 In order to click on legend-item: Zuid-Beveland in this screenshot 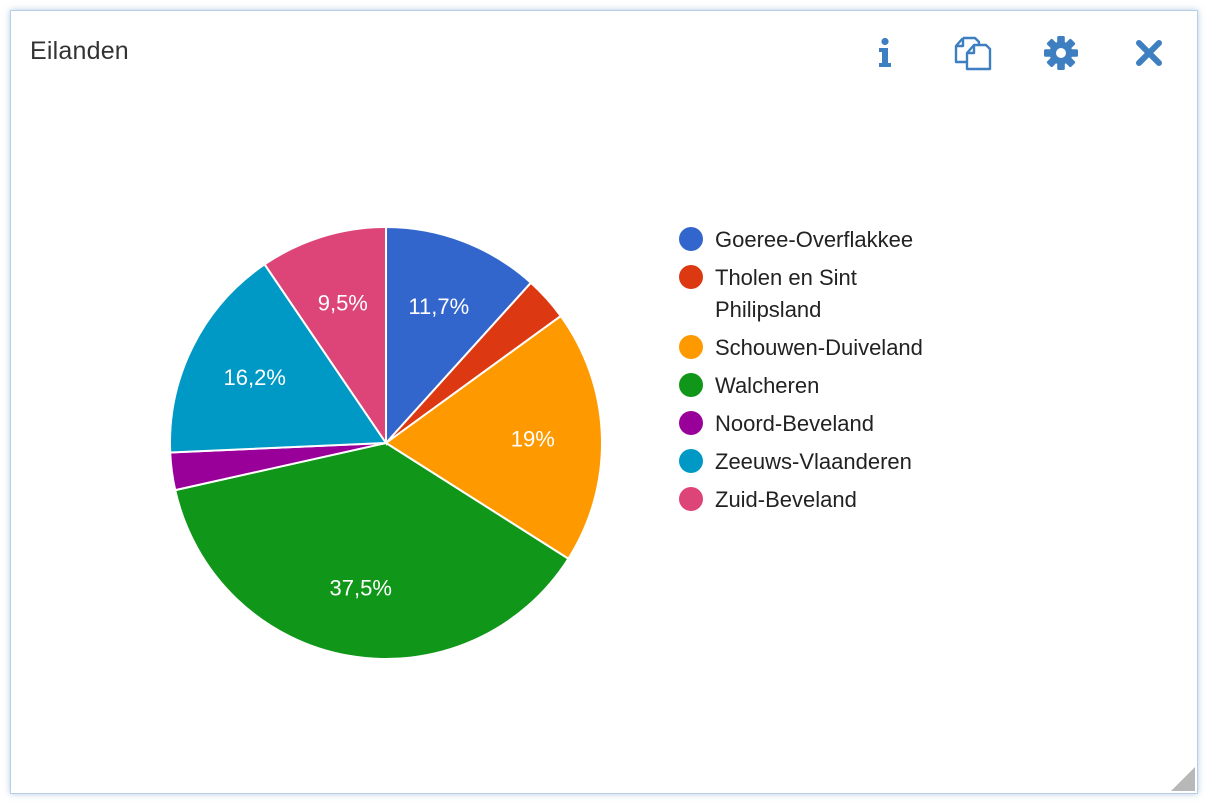, I will do `click(768, 499)`.